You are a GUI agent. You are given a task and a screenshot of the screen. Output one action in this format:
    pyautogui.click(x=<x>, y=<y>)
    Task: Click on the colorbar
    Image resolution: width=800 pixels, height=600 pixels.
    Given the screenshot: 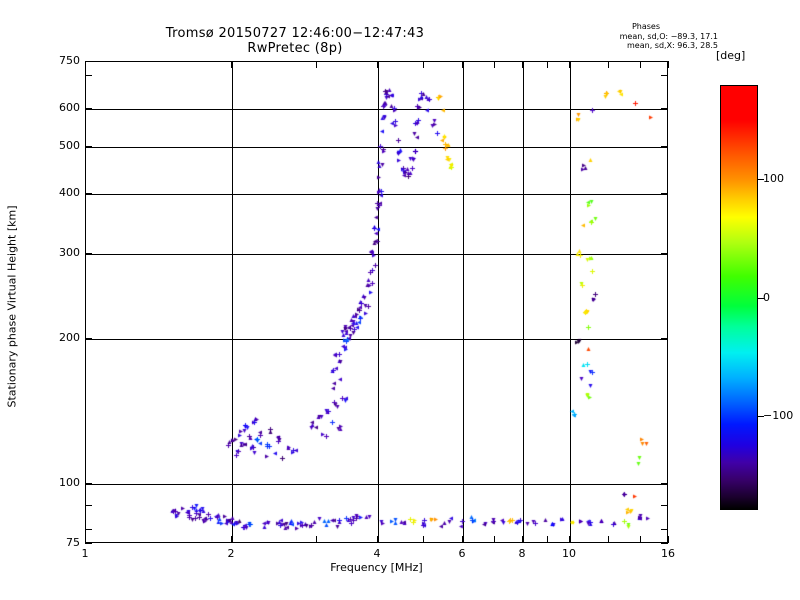 What is the action you would take?
    pyautogui.click(x=739, y=297)
    